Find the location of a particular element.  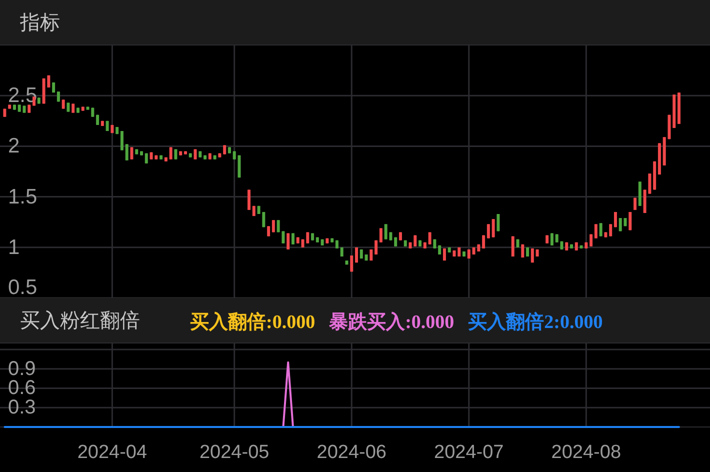

text: 暴跌买入:0.000 is located at coordinates (391, 322).